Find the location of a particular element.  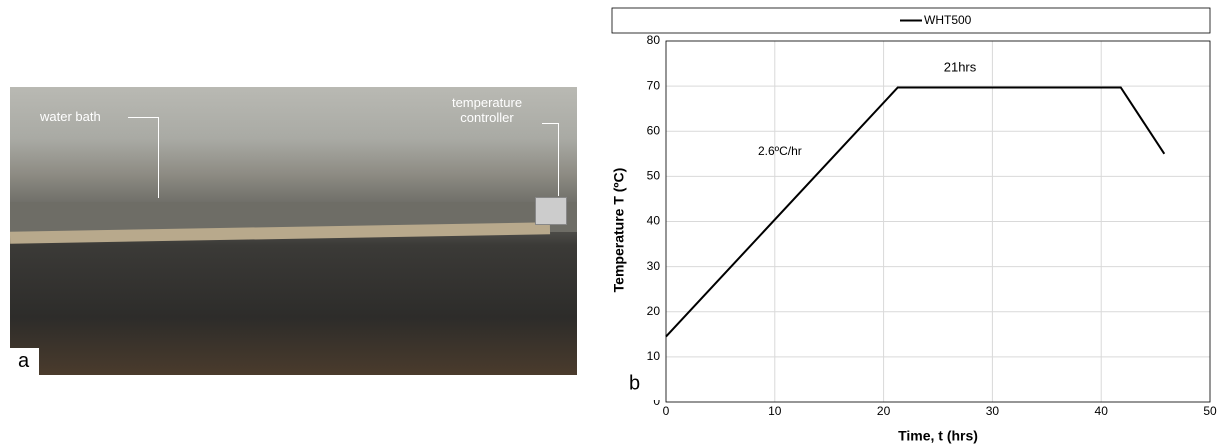

x-axis-label: Time, t (hrs) is located at coordinates (938, 436).